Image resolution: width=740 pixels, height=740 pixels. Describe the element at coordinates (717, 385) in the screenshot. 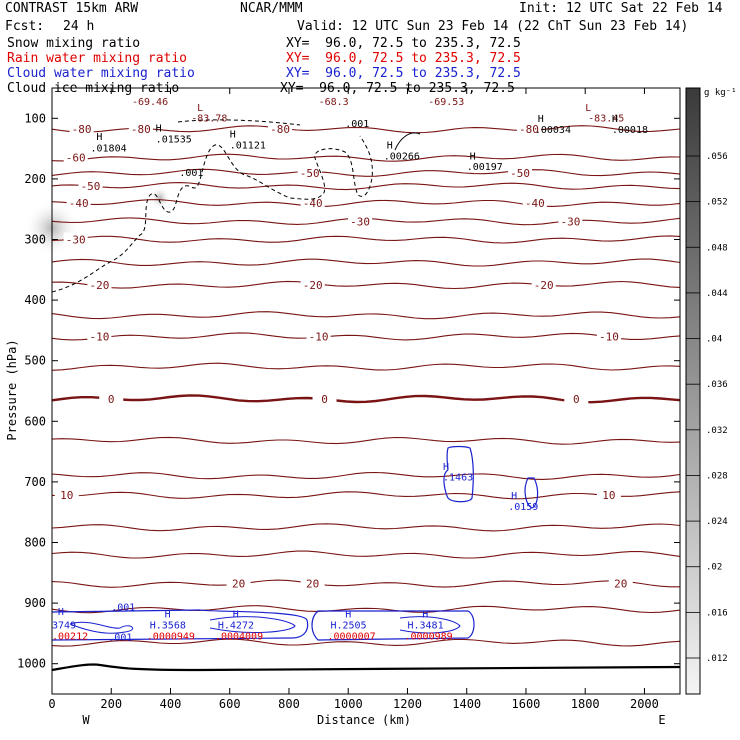

I see `colorbar-tick-label: .036` at that location.